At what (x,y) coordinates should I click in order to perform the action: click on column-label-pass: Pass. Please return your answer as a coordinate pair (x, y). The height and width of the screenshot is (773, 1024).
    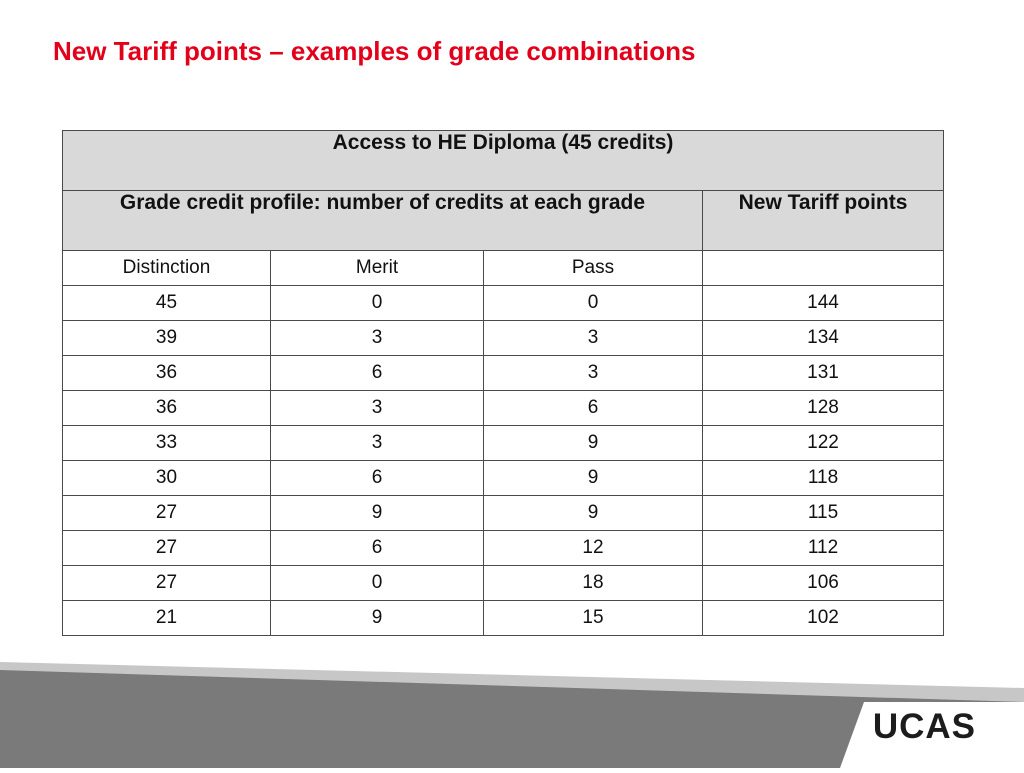
    Looking at the image, I should click on (593, 268).